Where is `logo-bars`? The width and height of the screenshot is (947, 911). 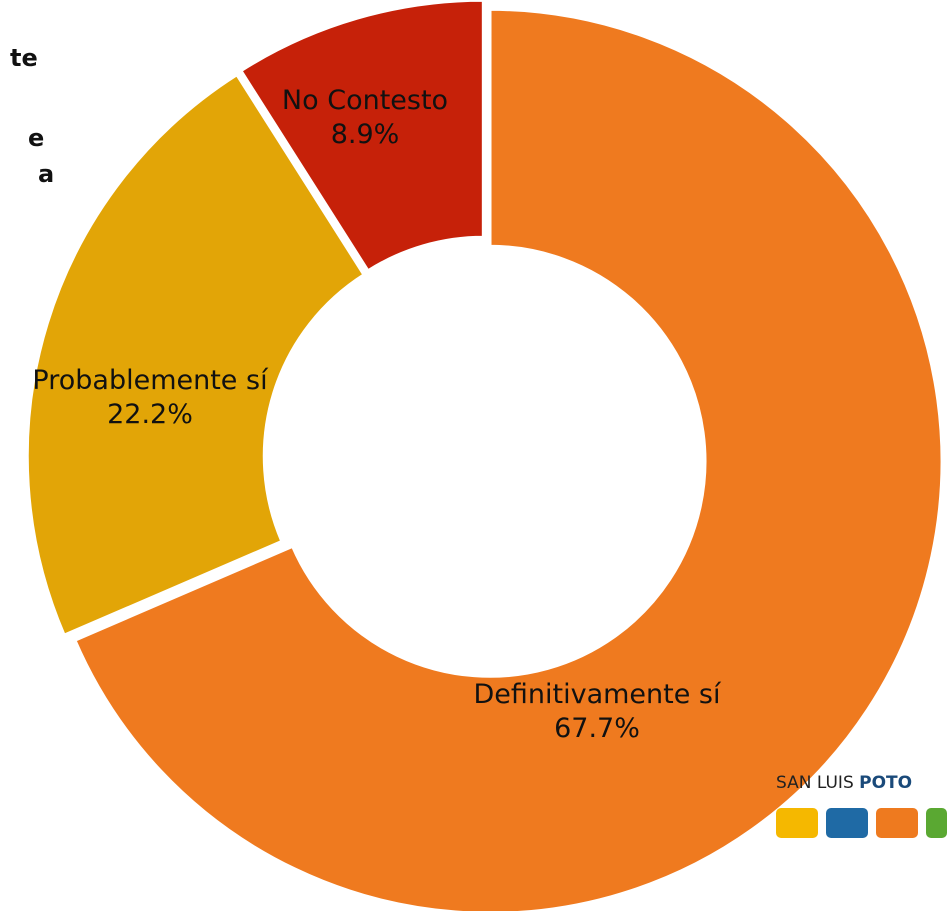 logo-bars is located at coordinates (861, 823).